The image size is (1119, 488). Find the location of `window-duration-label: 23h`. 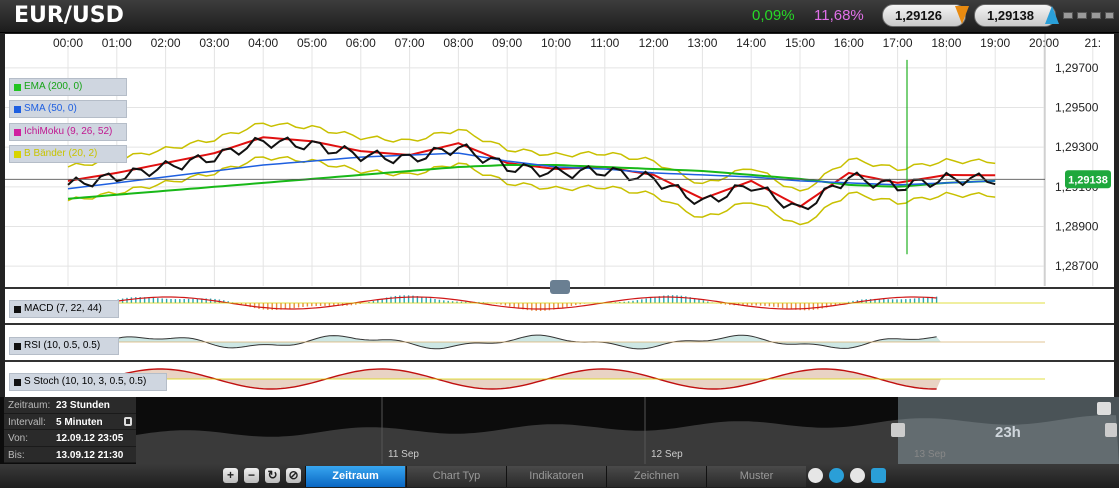

window-duration-label: 23h is located at coordinates (1008, 432).